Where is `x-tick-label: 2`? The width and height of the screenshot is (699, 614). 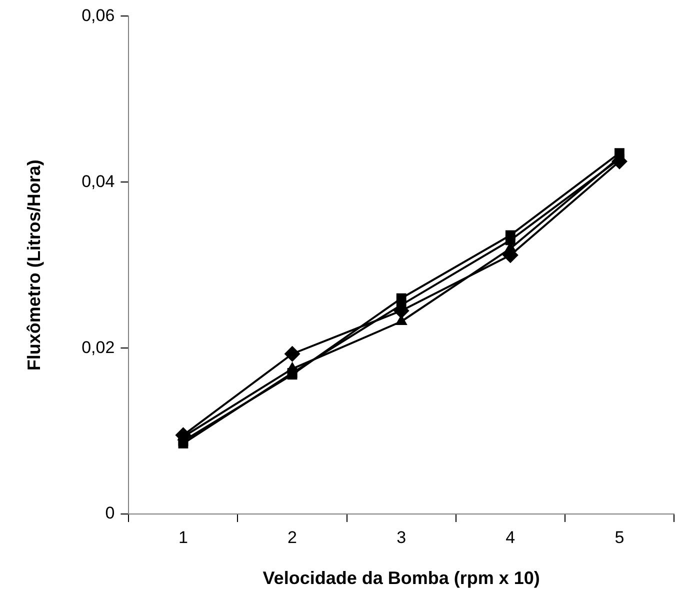
x-tick-label: 2 is located at coordinates (293, 537).